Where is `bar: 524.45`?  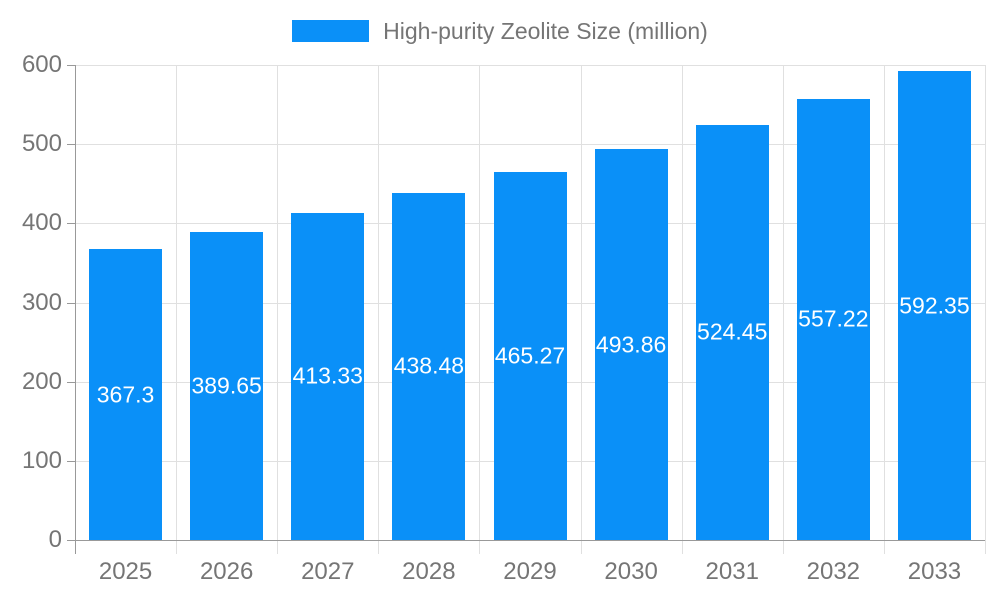 bar: 524.45 is located at coordinates (732, 332).